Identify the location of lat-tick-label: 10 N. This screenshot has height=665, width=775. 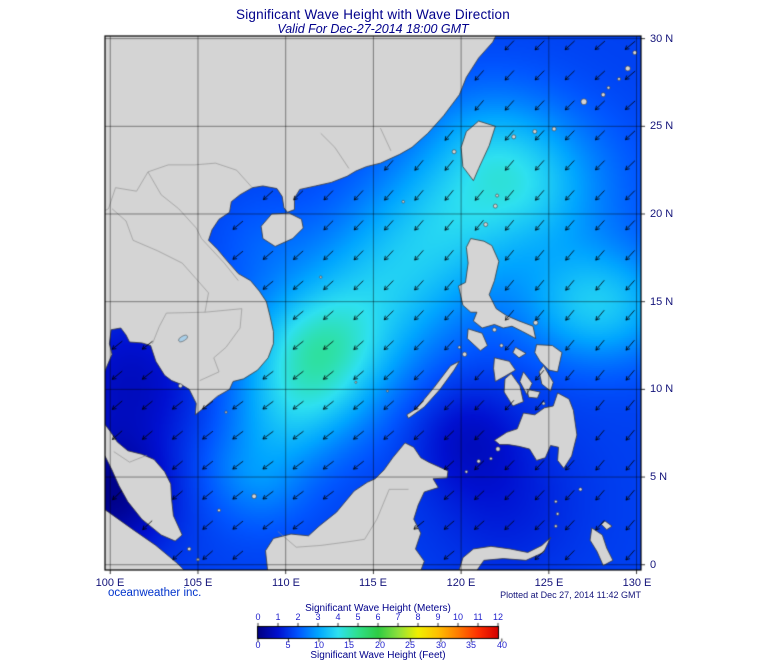
(662, 389).